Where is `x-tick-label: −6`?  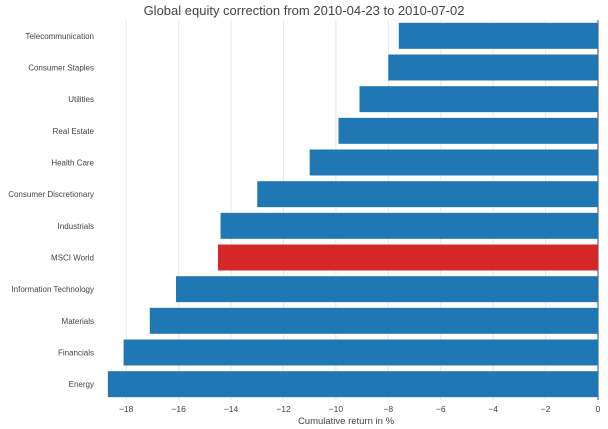 x-tick-label: −6 is located at coordinates (441, 409).